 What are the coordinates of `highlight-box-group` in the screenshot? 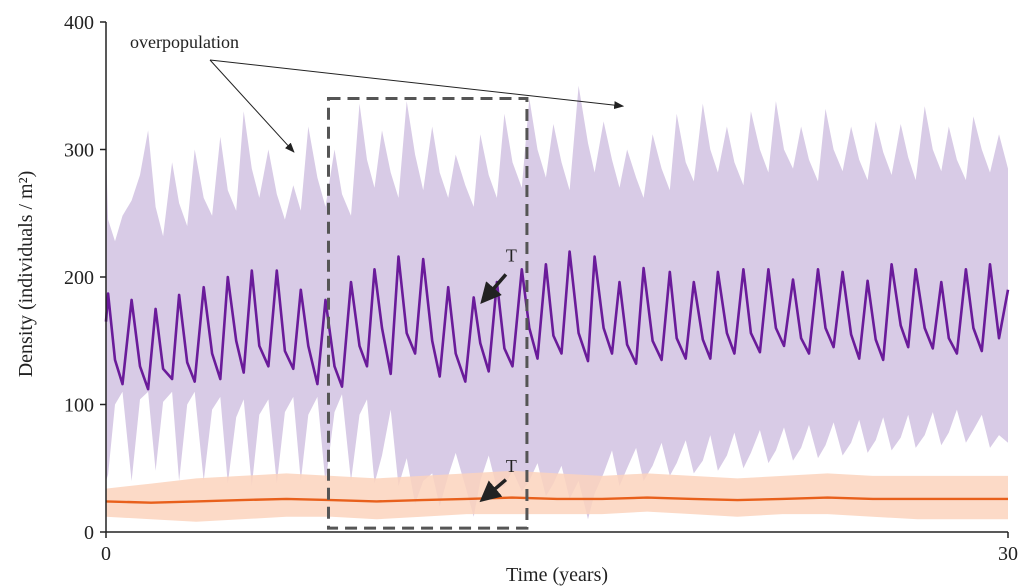 It's located at (427, 313).